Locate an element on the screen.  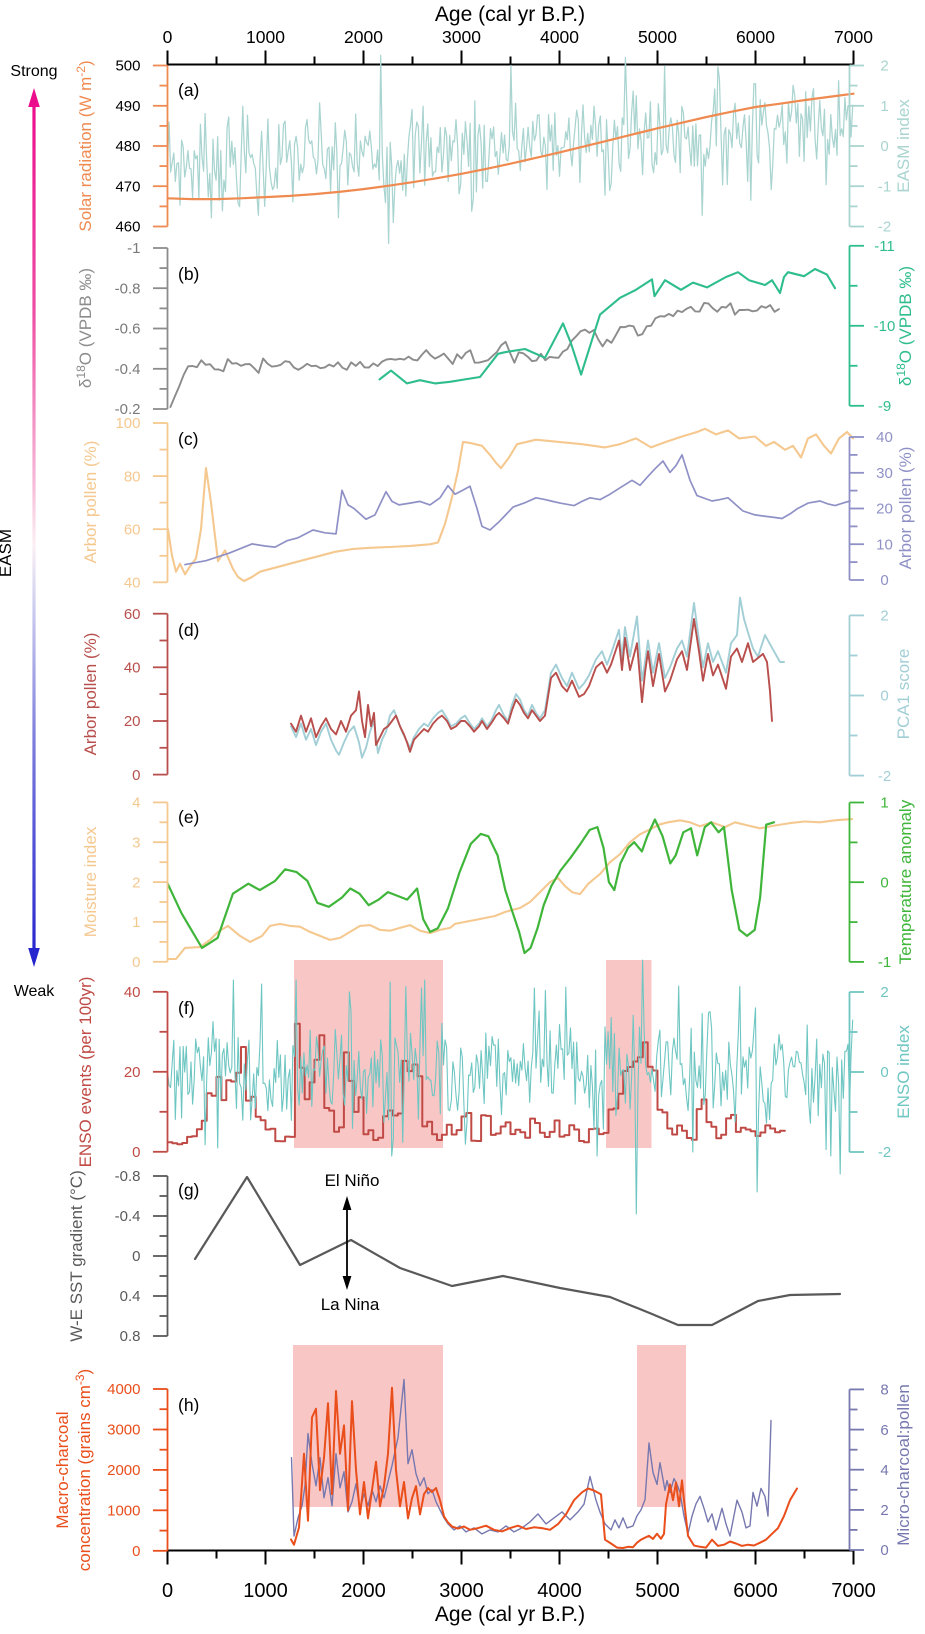
svg-text: Moisture index is located at coordinates (90, 881).